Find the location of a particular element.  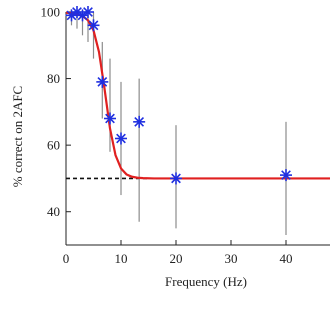

x-tick-label: 20 is located at coordinates (176, 258).